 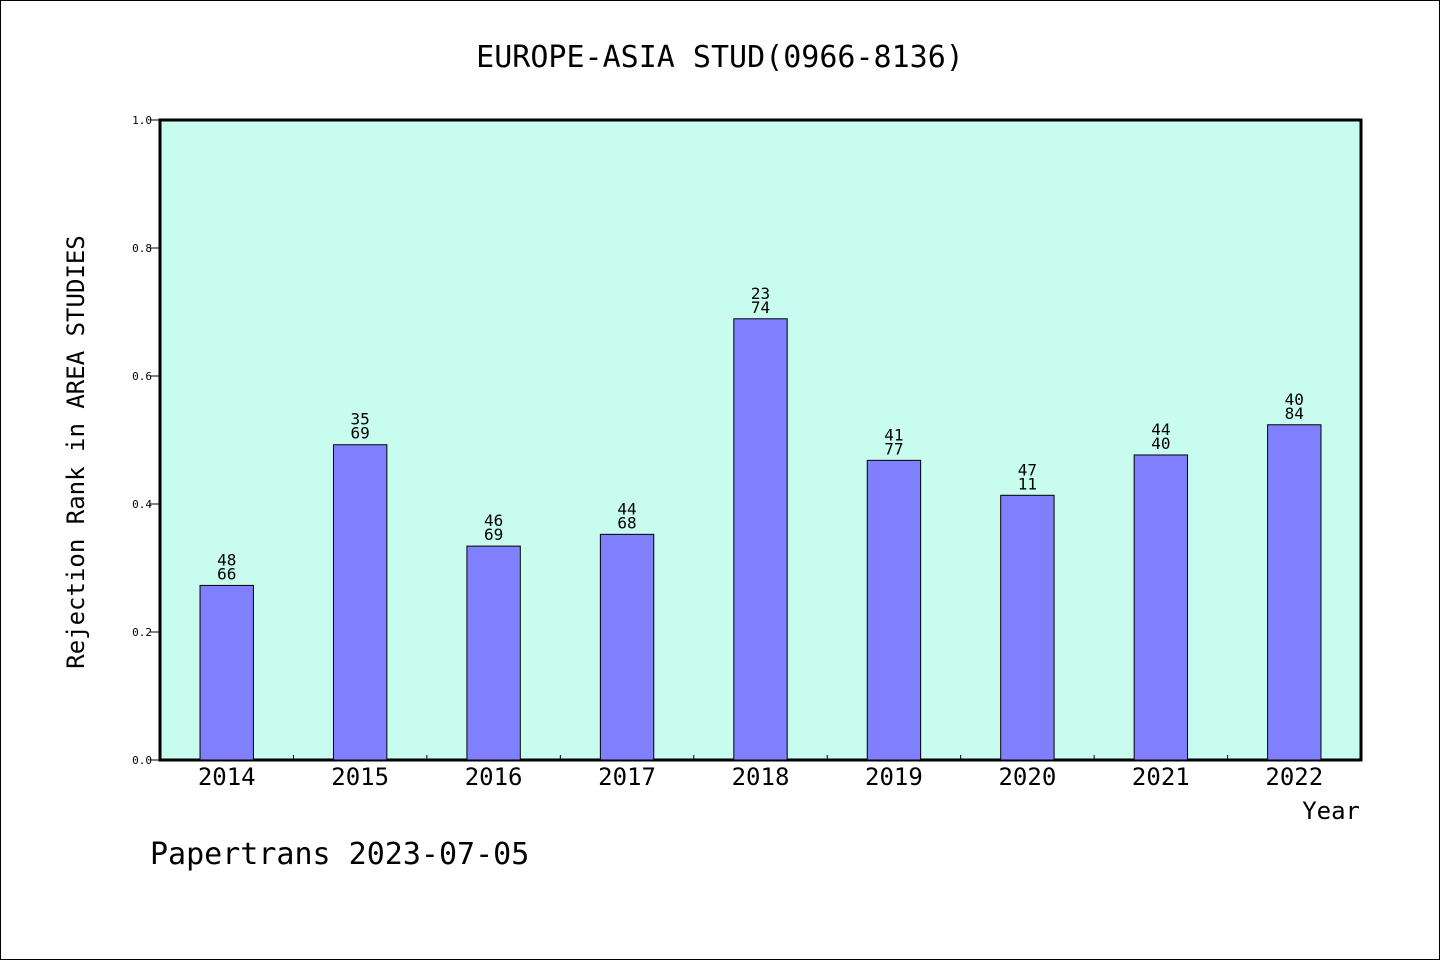 What do you see at coordinates (1160, 443) in the screenshot?
I see `bar-data-label-bottom: 40` at bounding box center [1160, 443].